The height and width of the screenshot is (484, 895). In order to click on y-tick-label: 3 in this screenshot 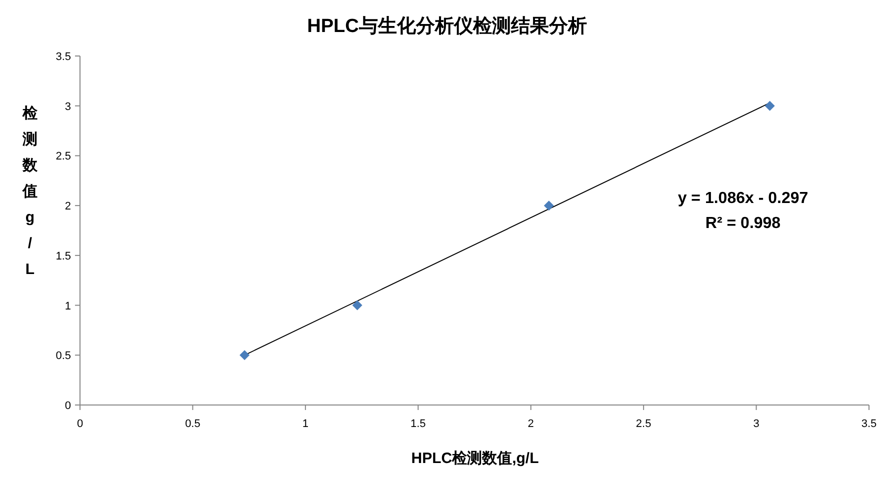, I will do `click(67, 106)`.